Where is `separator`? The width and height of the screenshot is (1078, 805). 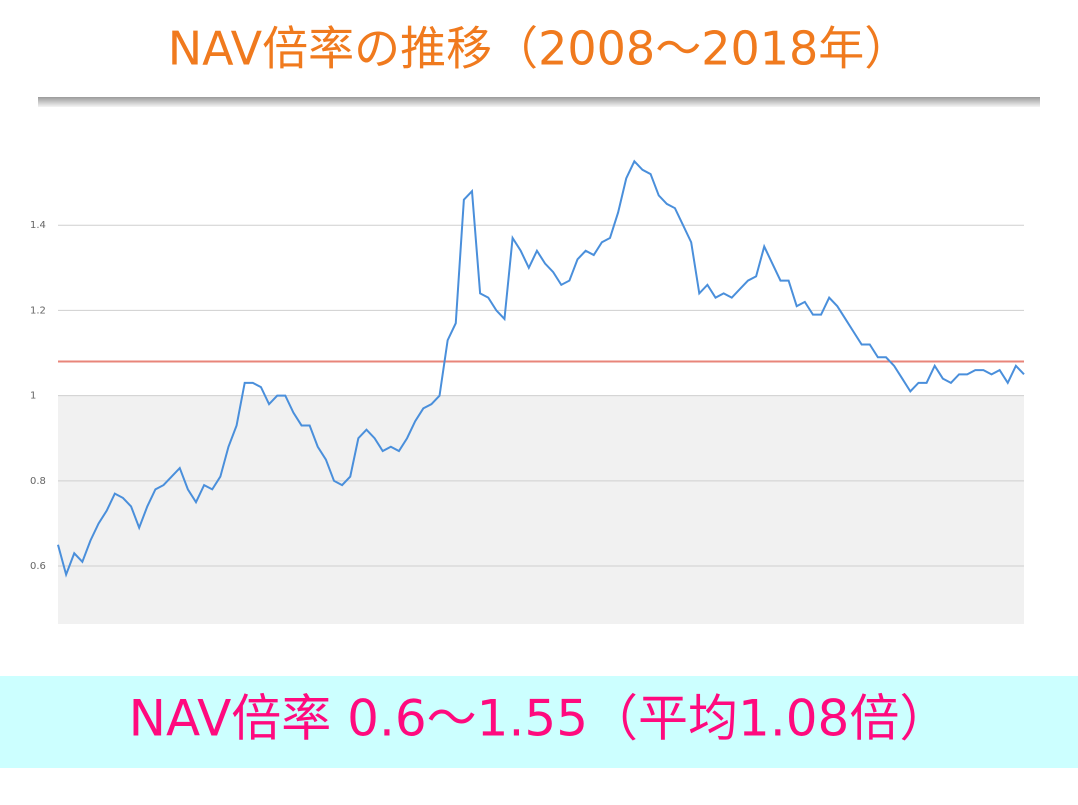 separator is located at coordinates (539, 102).